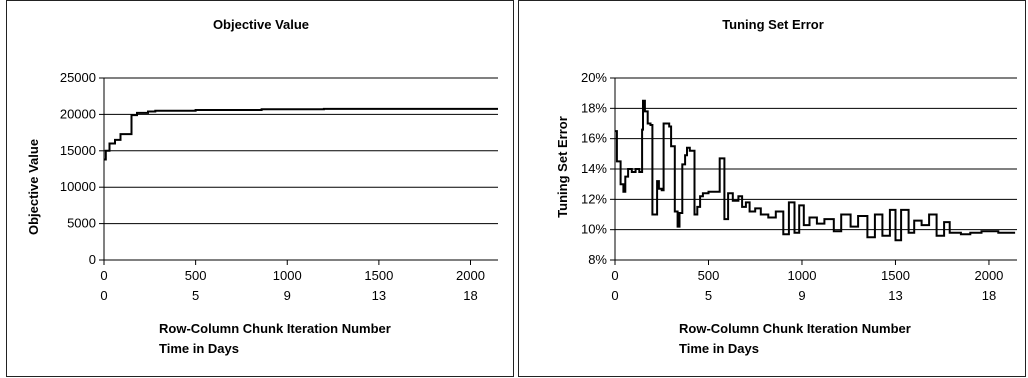  What do you see at coordinates (92, 259) in the screenshot?
I see `y-tick-label: 0` at bounding box center [92, 259].